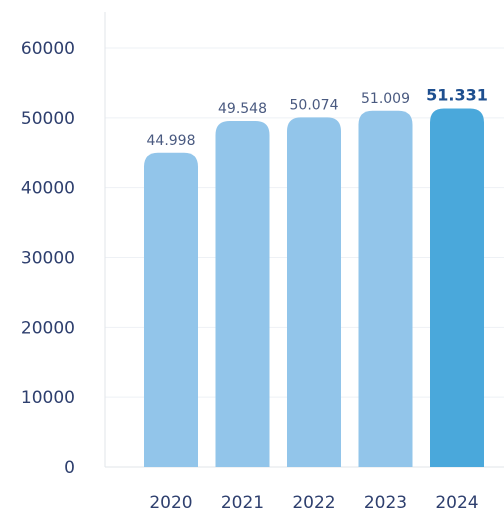  I want to click on value-label-2024: 51.331, so click(457, 95).